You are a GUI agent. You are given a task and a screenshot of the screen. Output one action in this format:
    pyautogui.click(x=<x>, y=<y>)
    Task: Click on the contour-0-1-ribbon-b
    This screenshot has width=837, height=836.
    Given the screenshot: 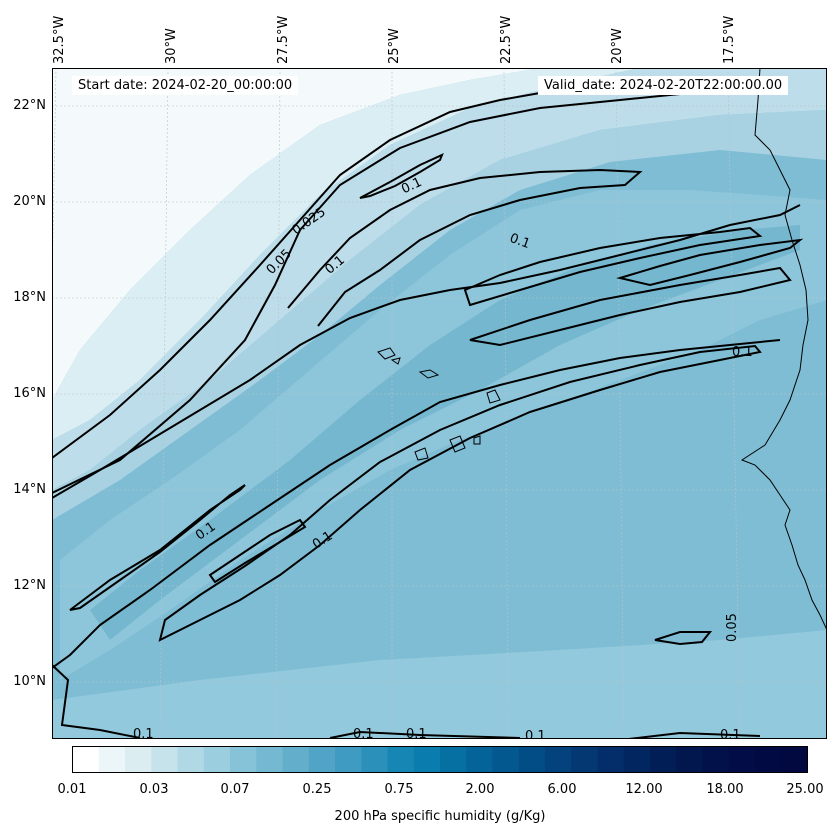 What is the action you would take?
    pyautogui.click(x=710, y=262)
    